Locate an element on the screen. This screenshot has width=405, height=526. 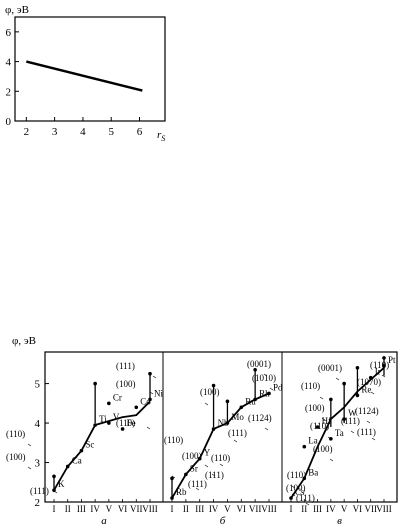
element-label: V is located at coordinates (116, 417).